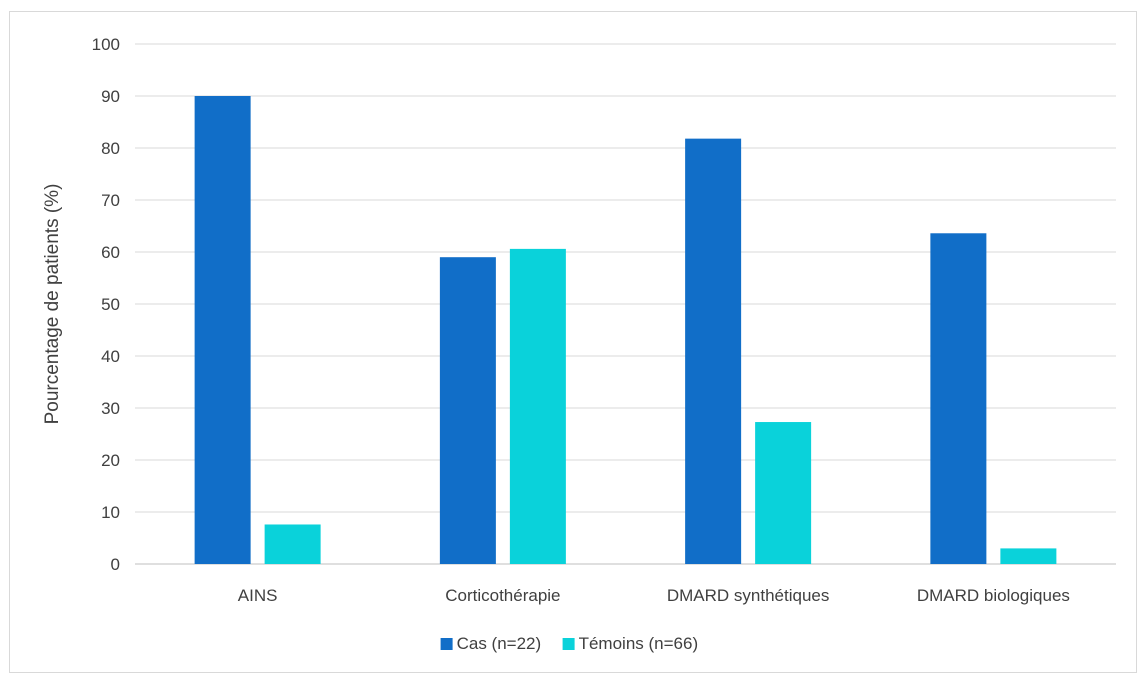  Describe the element at coordinates (110, 356) in the screenshot. I see `y-tick-label: 40` at that location.